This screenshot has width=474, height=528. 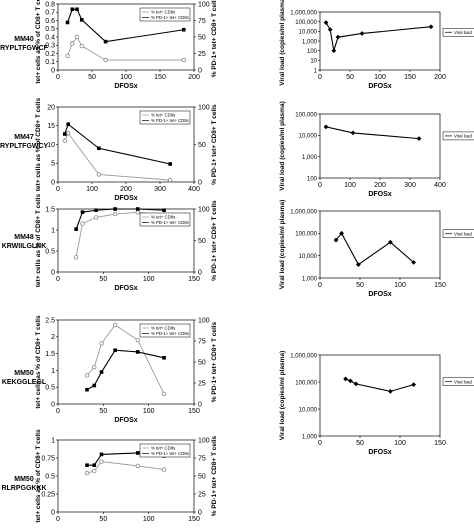 I want to click on y-tick-label: 10, so click(x=51, y=145).